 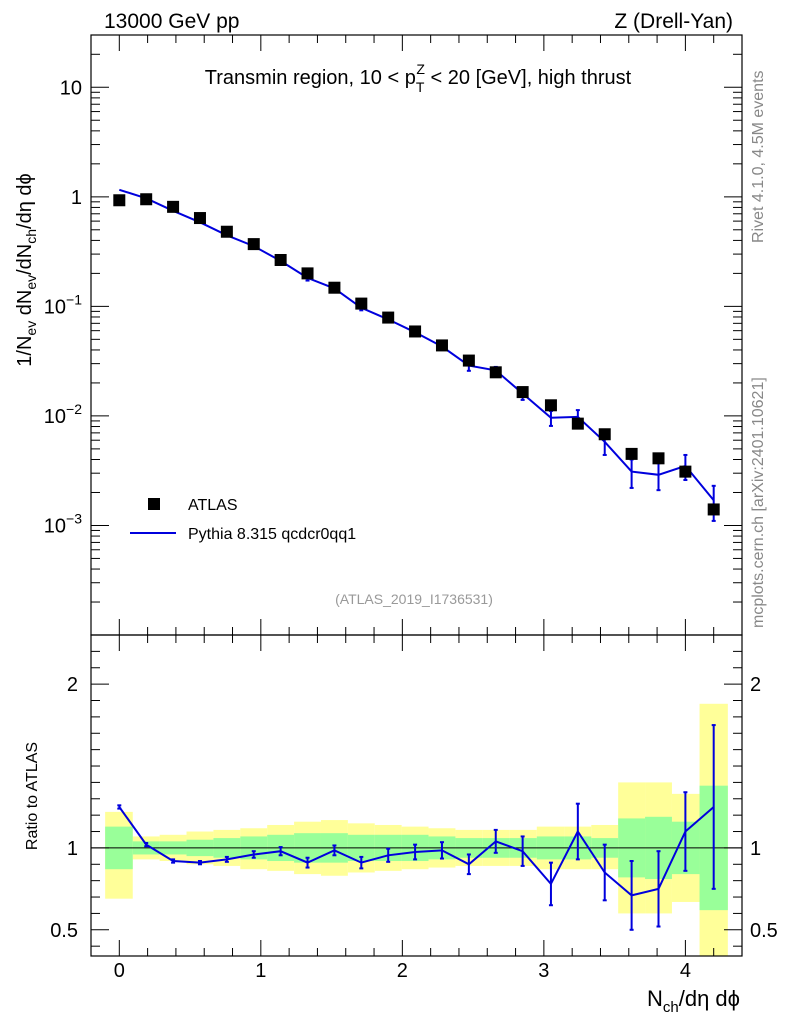 What do you see at coordinates (272, 534) in the screenshot?
I see `legend-pythia-label: Pythia 8.315 qcdcr0qq1` at bounding box center [272, 534].